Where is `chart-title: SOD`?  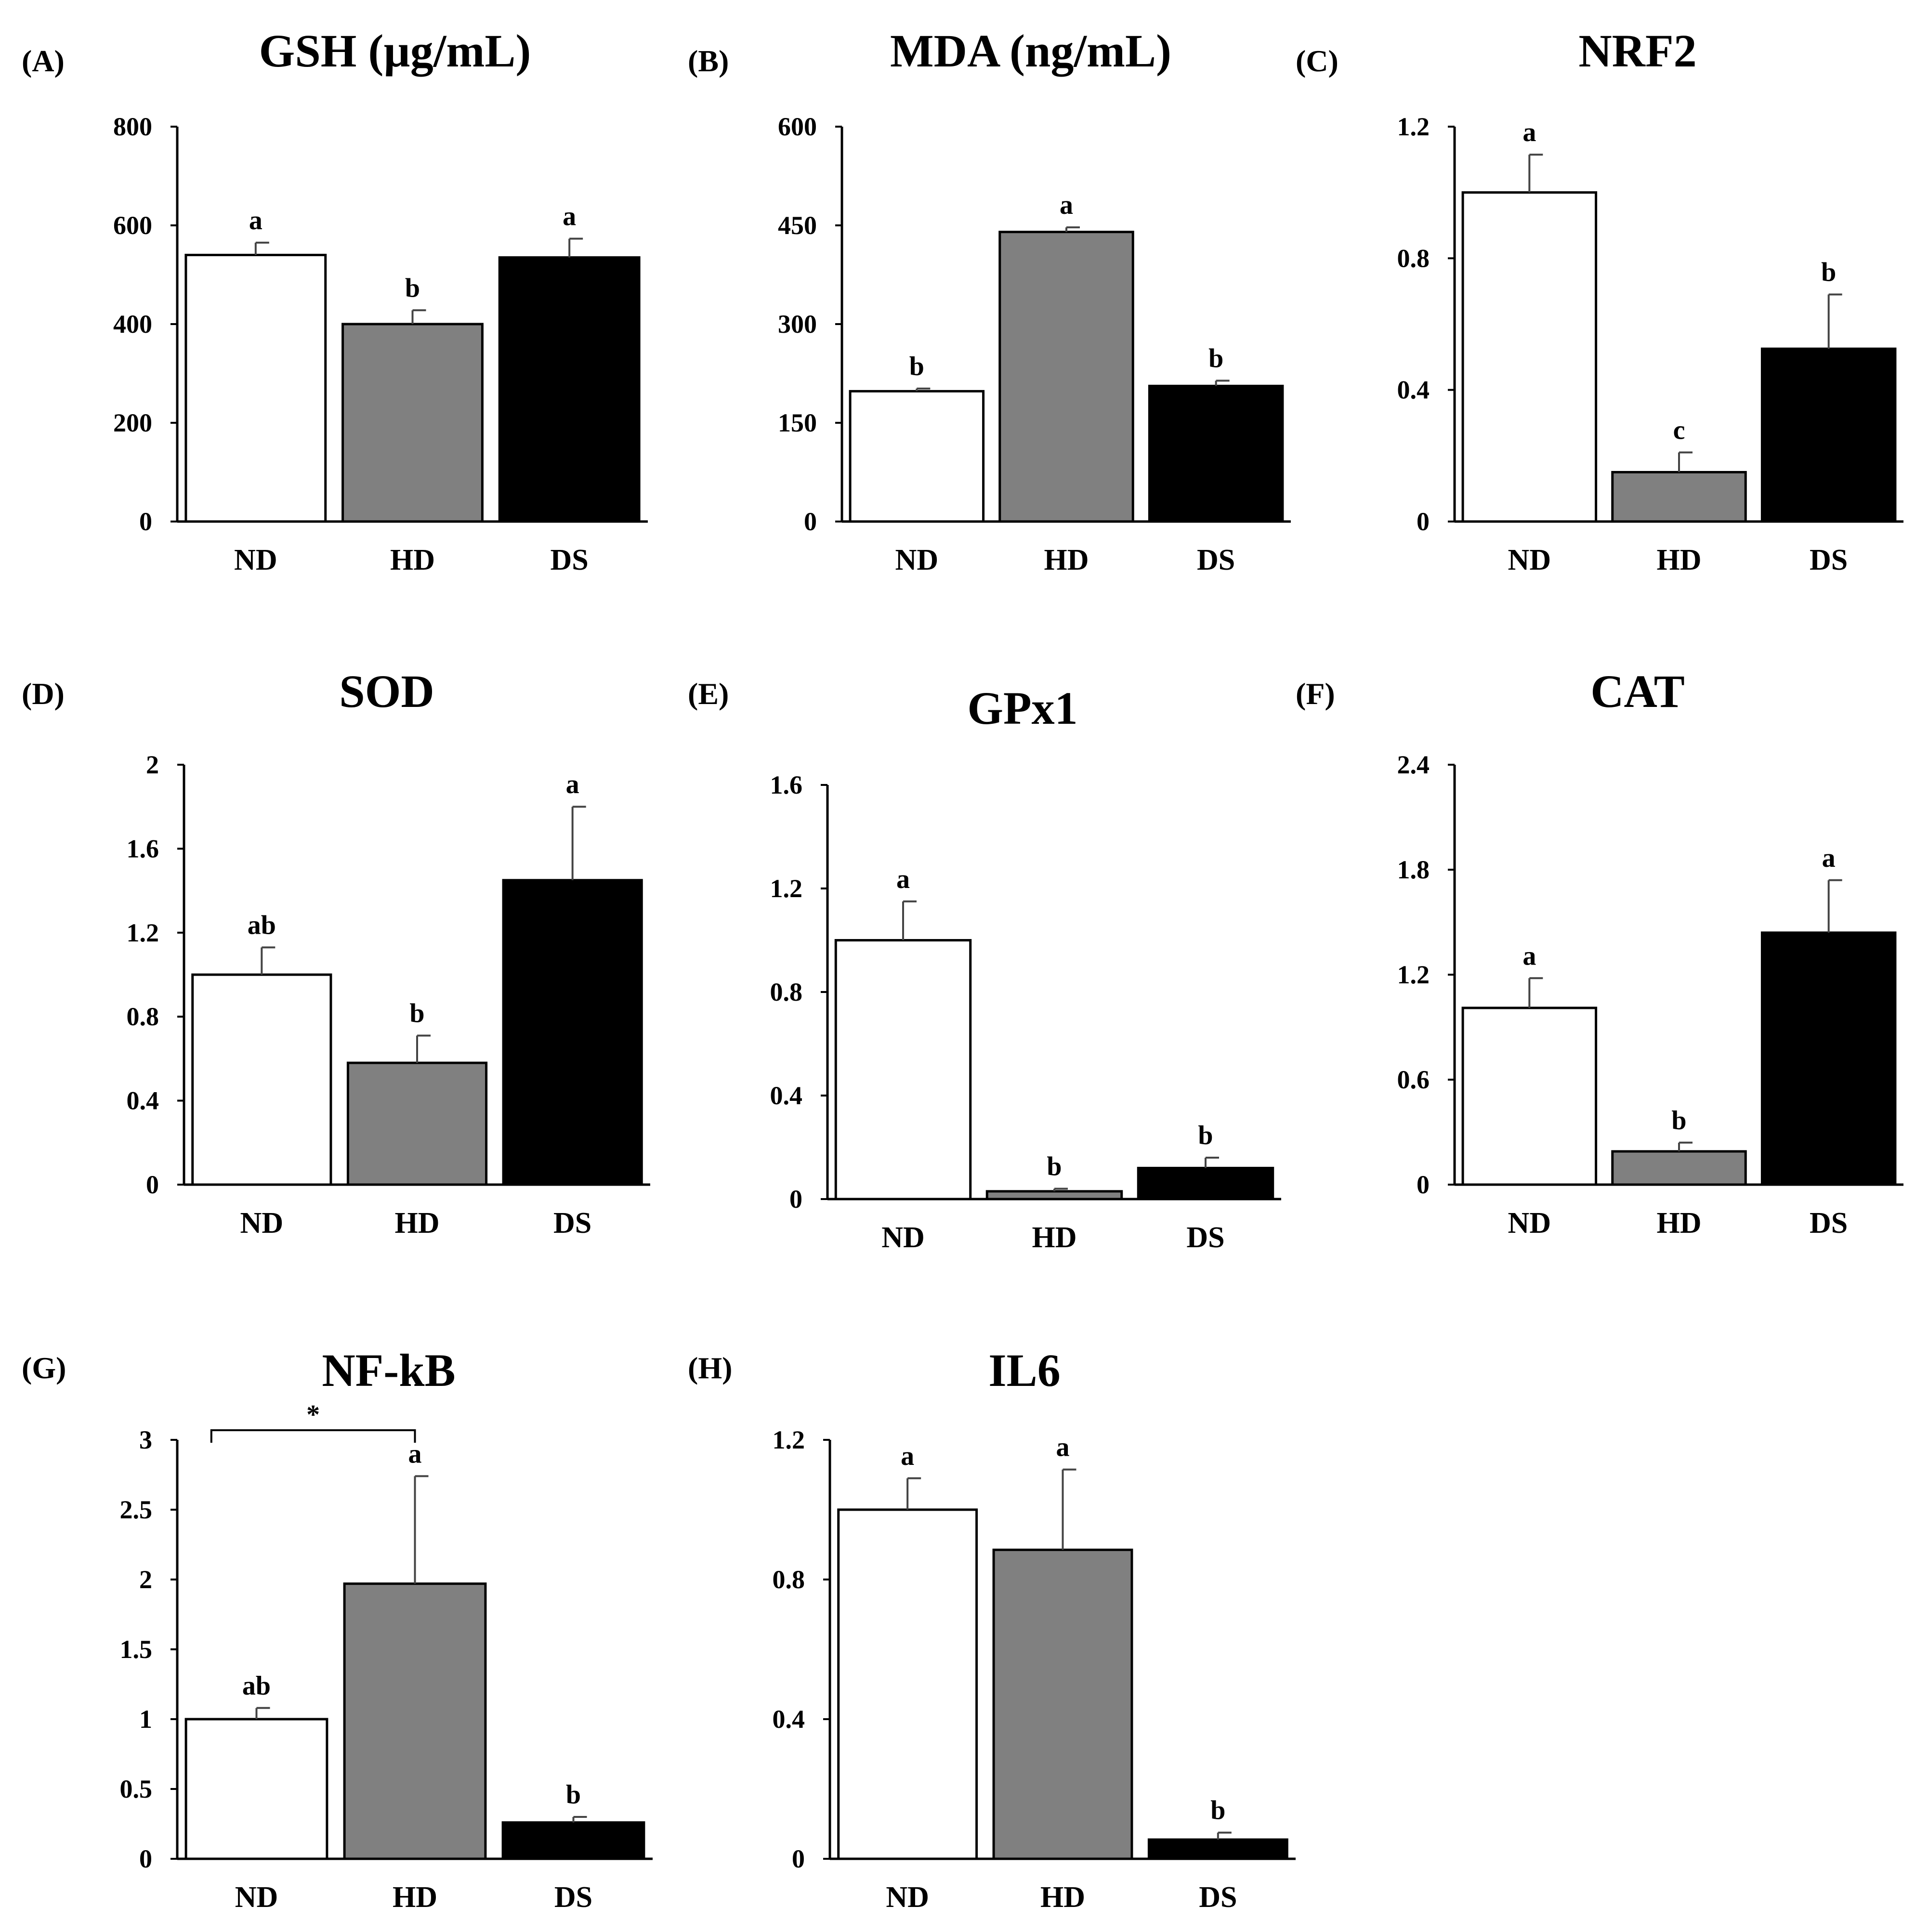 chart-title: SOD is located at coordinates (386, 691).